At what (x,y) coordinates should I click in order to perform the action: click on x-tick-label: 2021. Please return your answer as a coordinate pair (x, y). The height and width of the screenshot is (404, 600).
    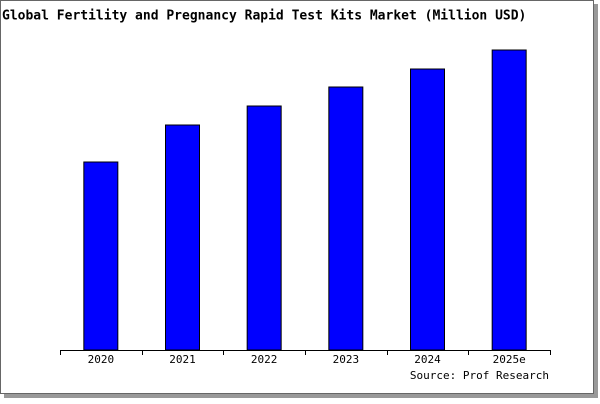
    Looking at the image, I should click on (182, 359).